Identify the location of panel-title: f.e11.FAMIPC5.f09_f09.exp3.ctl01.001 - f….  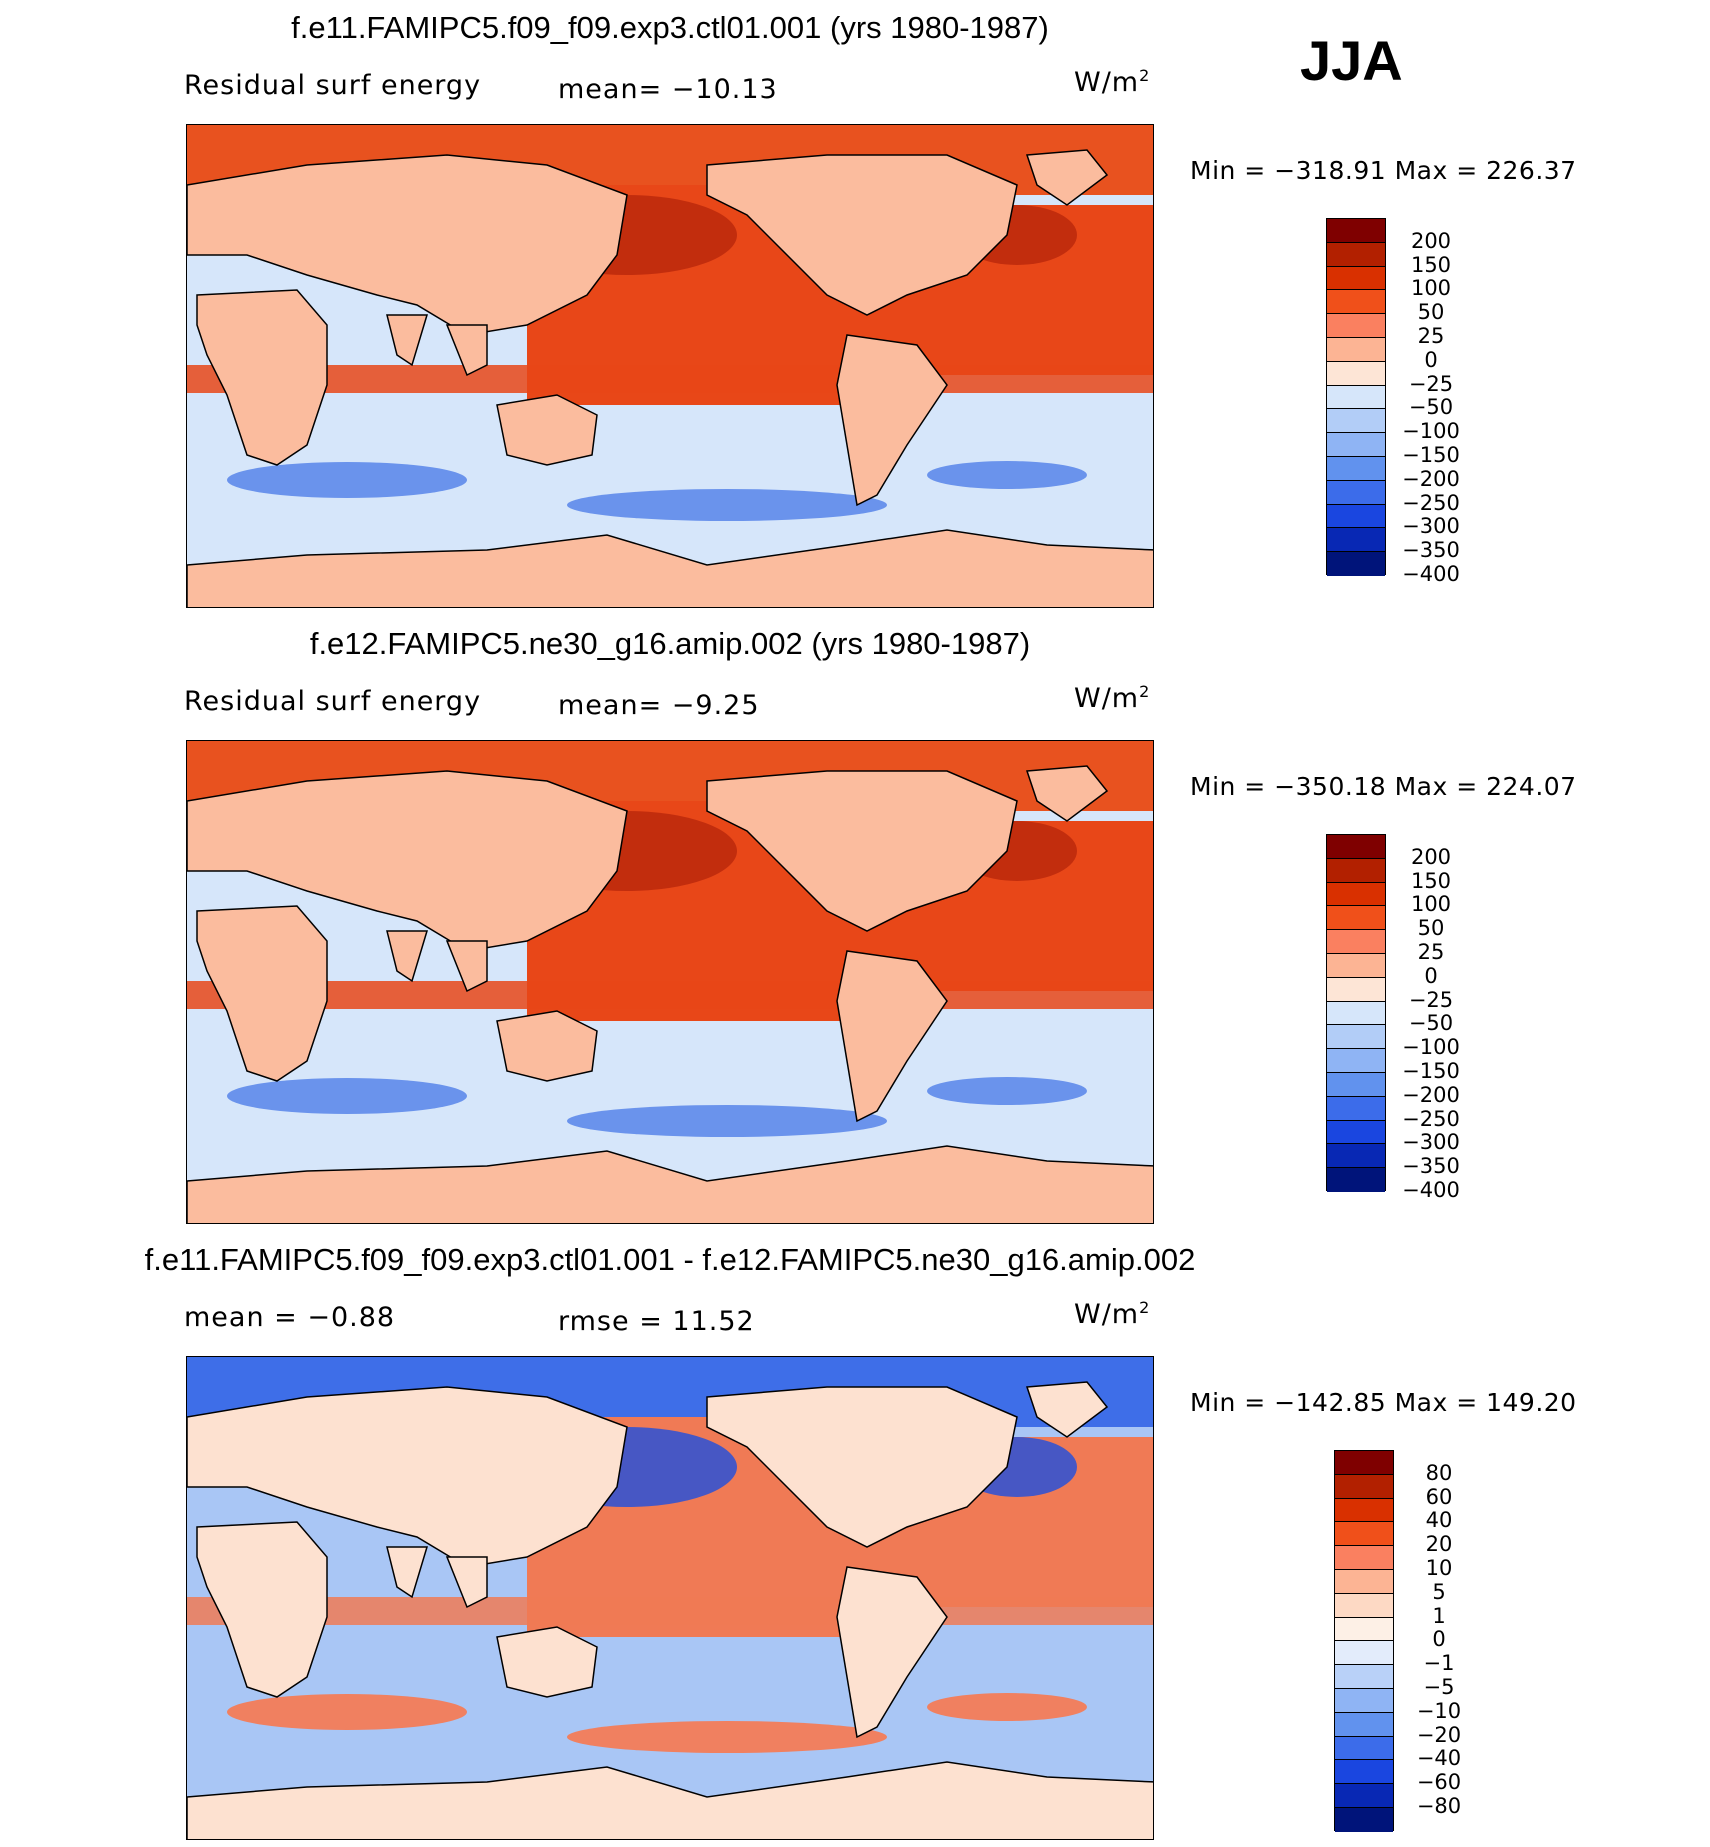
(670, 1259).